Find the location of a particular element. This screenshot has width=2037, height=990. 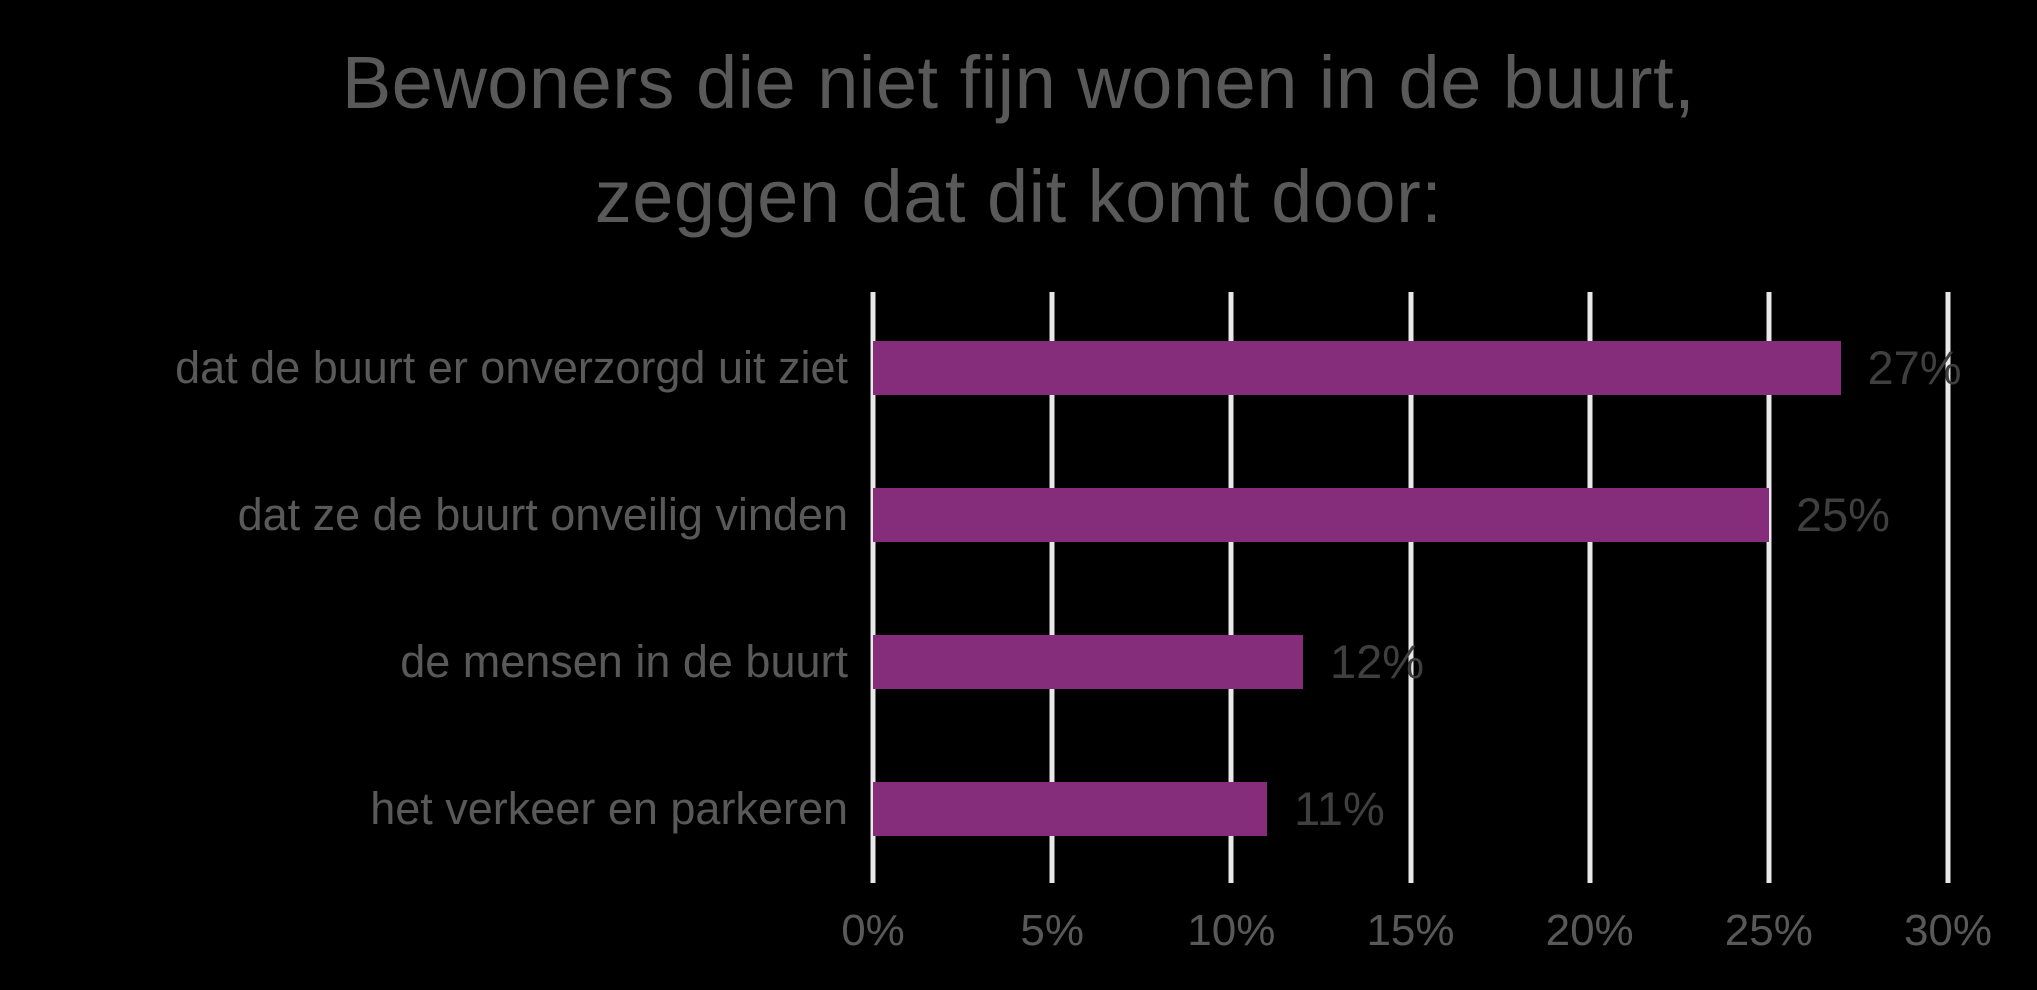

gridline-15pct is located at coordinates (1410, 587).